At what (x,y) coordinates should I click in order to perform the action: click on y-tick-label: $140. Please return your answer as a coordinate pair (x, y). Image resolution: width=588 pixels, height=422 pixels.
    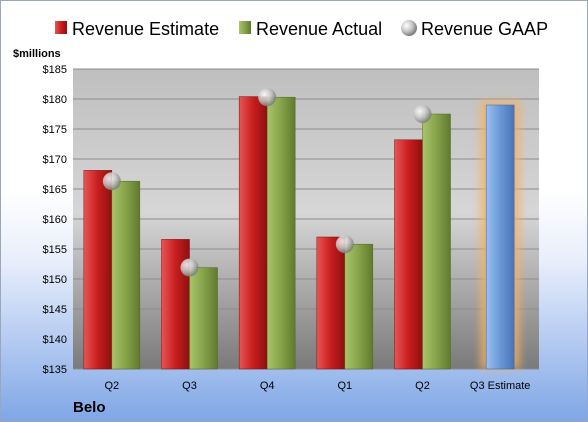
    Looking at the image, I should click on (55, 340).